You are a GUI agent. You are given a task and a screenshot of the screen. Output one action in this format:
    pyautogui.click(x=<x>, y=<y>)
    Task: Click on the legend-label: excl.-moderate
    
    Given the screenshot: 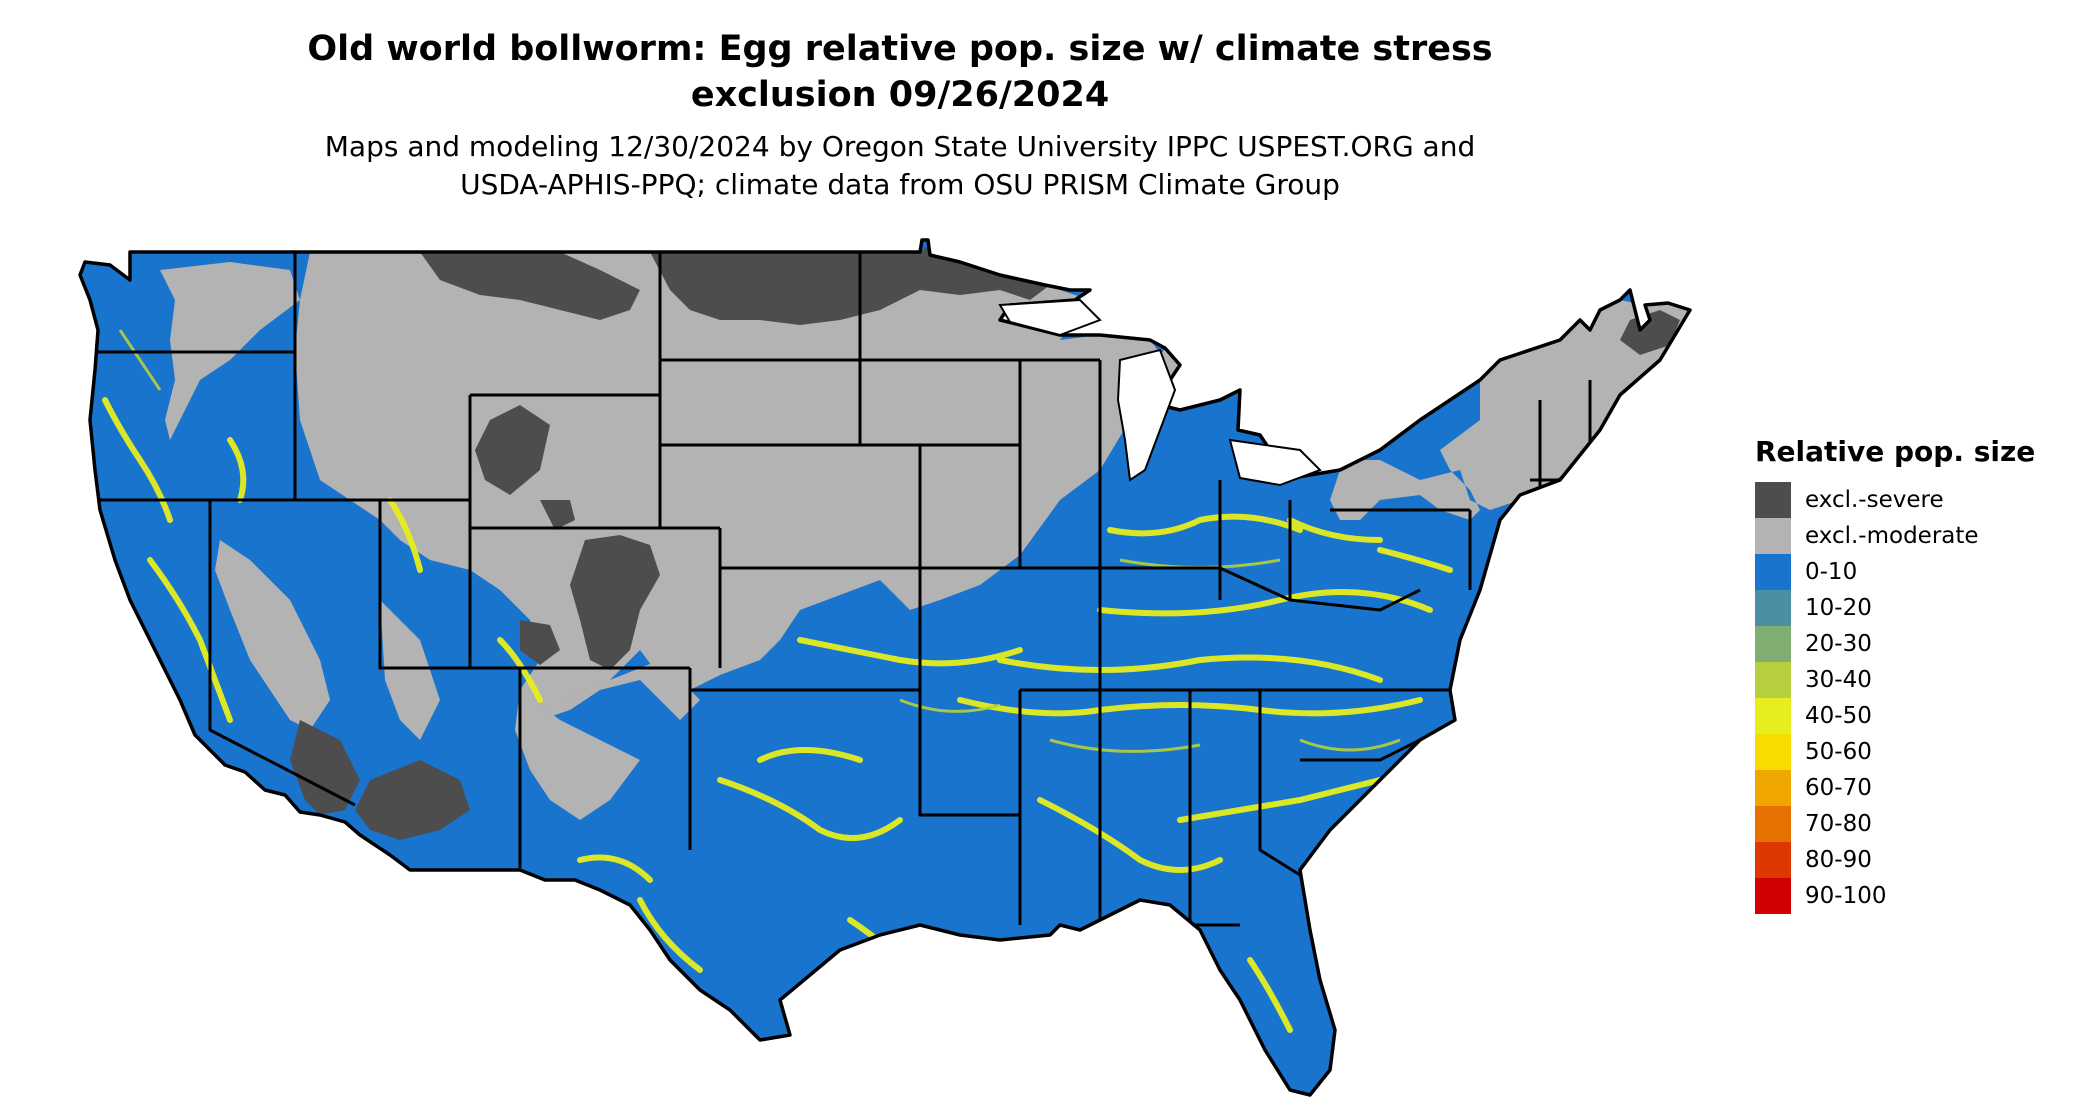 What is the action you would take?
    pyautogui.click(x=1892, y=536)
    